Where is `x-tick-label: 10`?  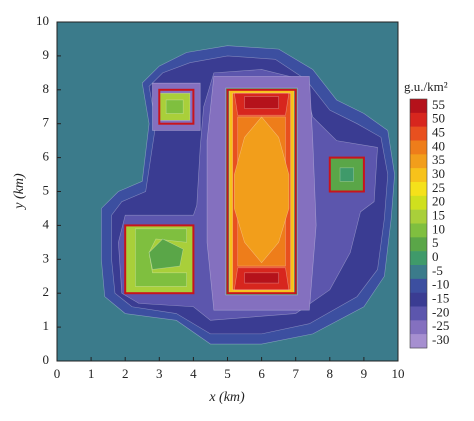 x-tick-label: 10 is located at coordinates (398, 373).